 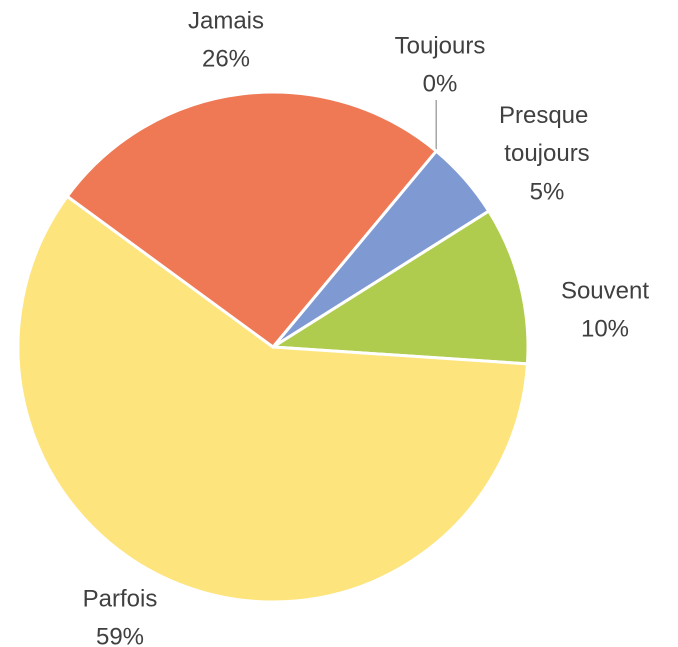 I want to click on value-label: 26%, so click(x=226, y=58).